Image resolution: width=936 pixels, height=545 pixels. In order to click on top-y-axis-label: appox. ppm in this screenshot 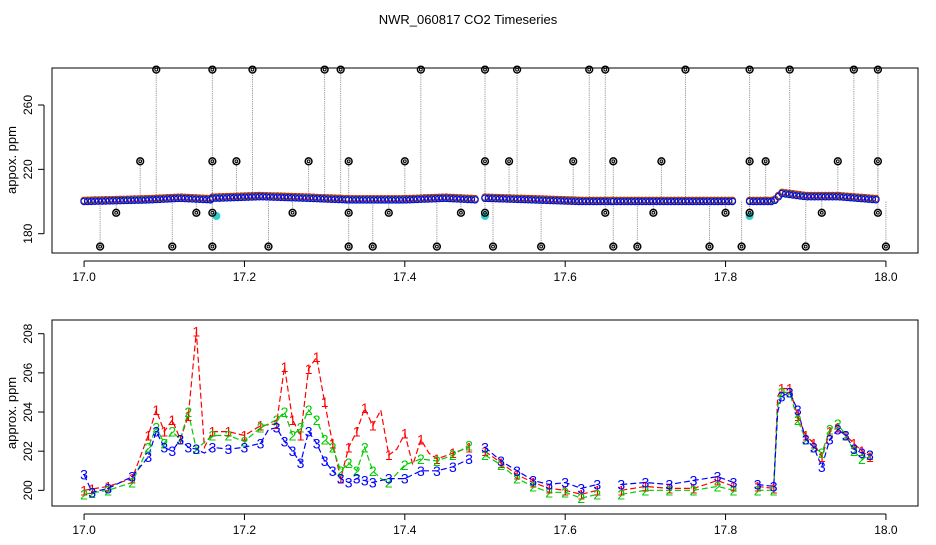, I will do `click(11, 160)`.